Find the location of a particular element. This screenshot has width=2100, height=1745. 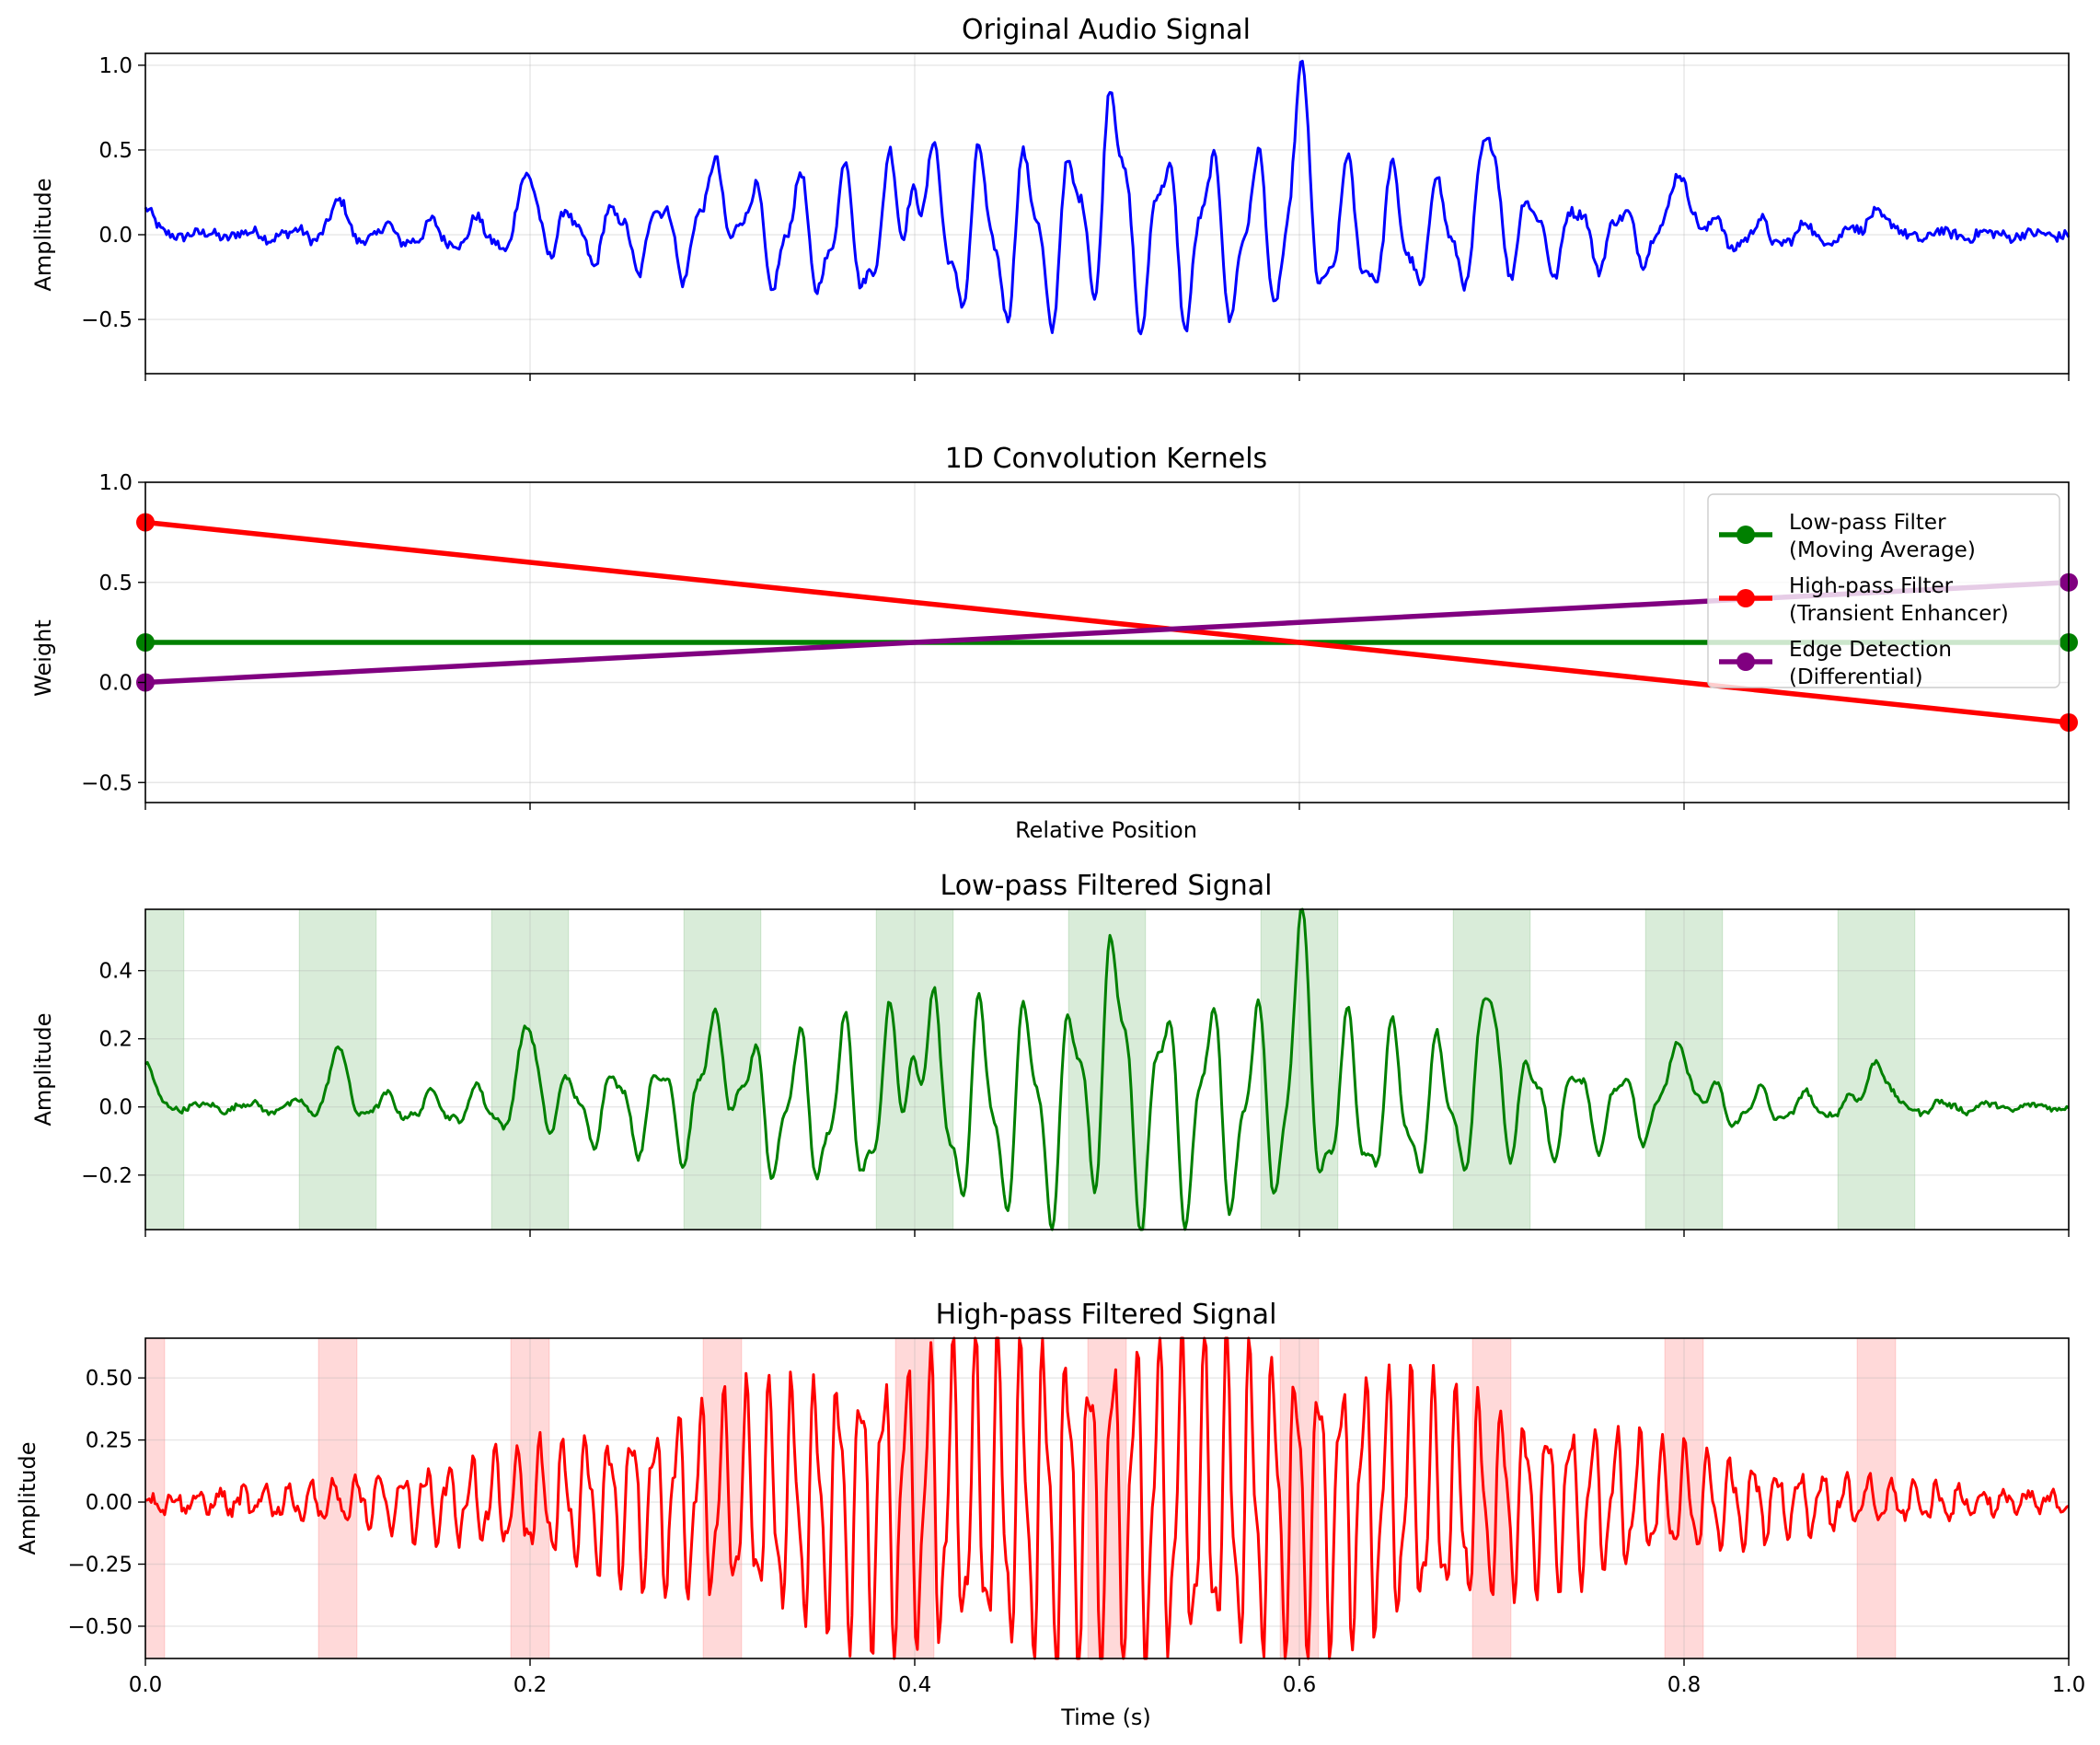

xtick-label-5: 1.0 is located at coordinates (2069, 1685).